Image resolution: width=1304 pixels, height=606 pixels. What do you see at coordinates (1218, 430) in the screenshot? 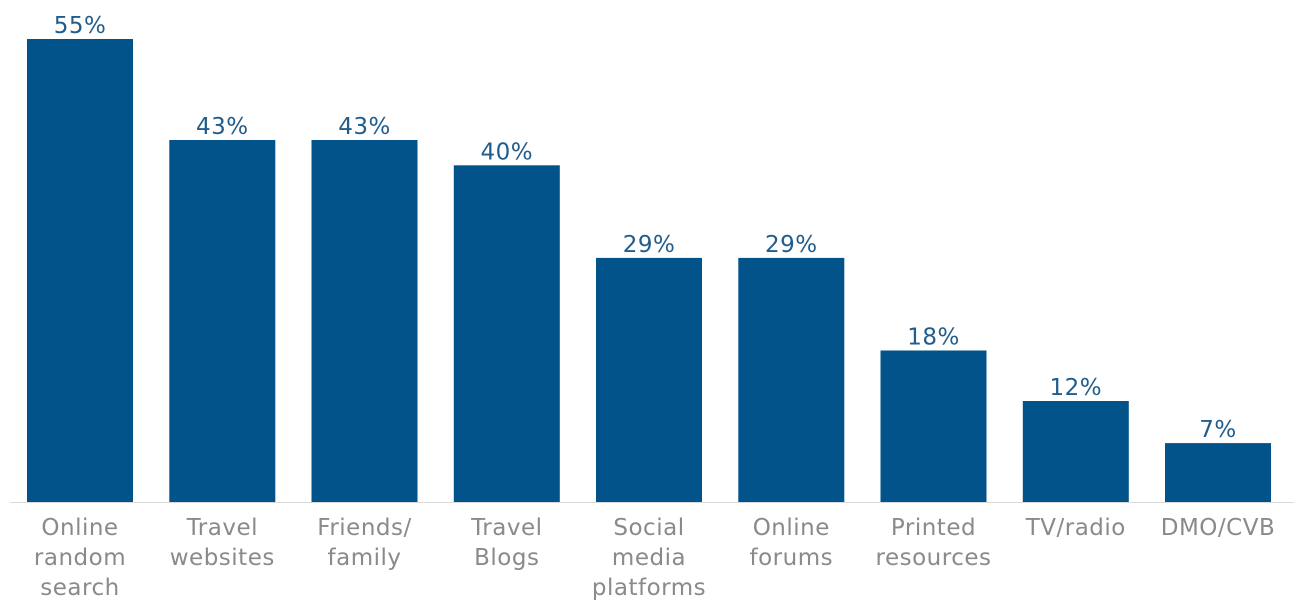
I see `bar-value-label: 7%` at bounding box center [1218, 430].